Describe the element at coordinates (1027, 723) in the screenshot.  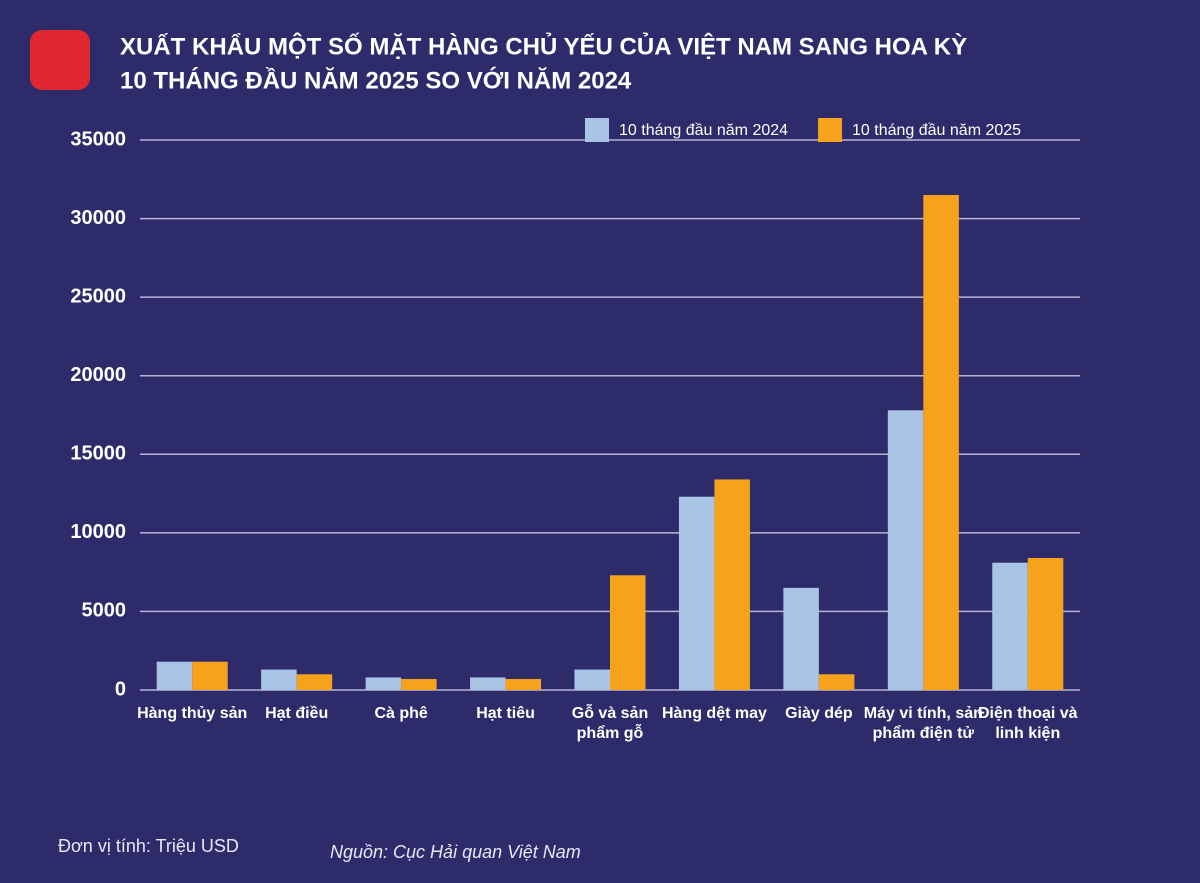
I see `x-tick-label: Điện thoại và linh kiện` at that location.